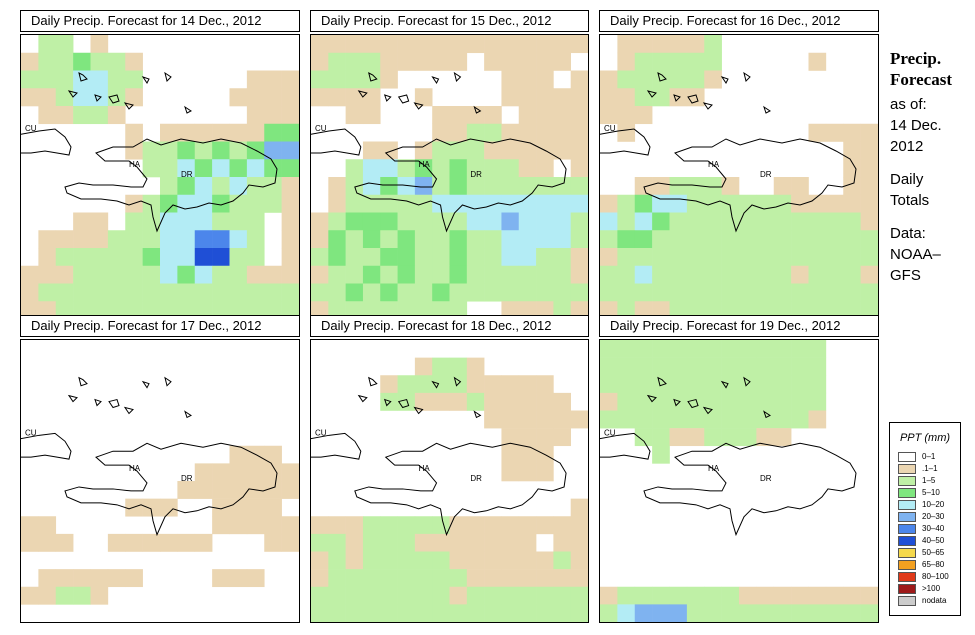 Image resolution: width=975 pixels, height=635 pixels. I want to click on cuba-coastline, so click(336, 142).